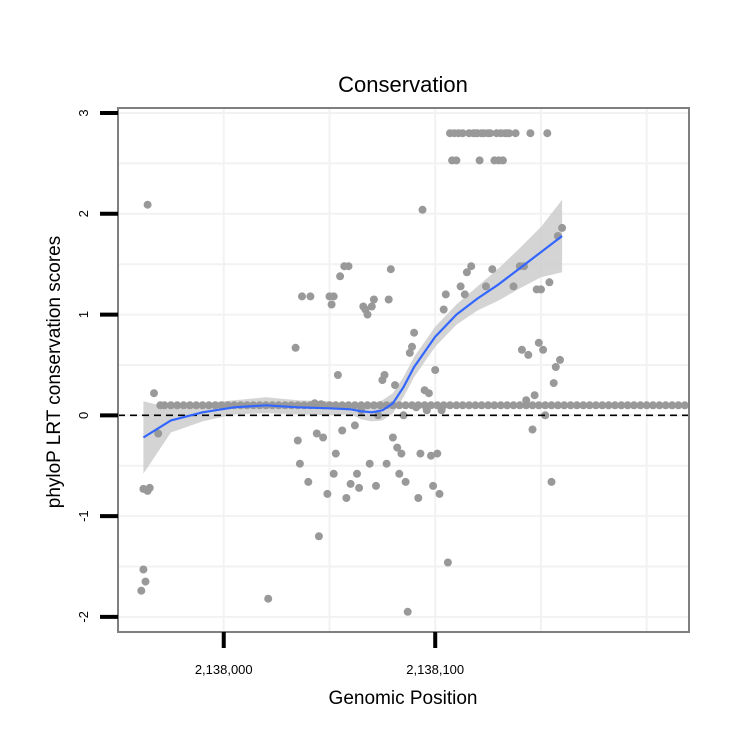  I want to click on y-tick-label: 0, so click(83, 415).